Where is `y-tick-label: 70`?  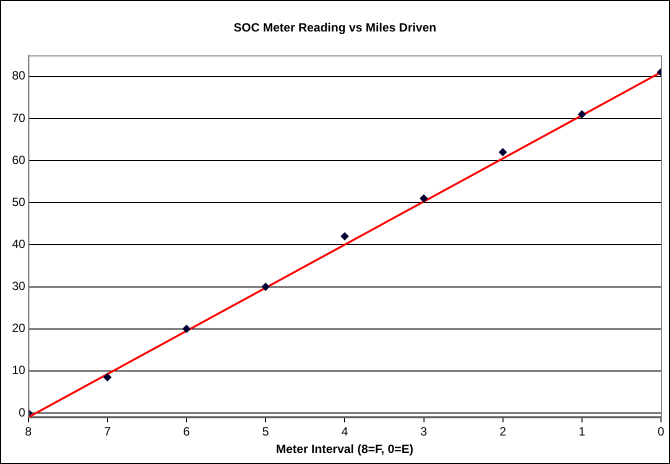 y-tick-label: 70 is located at coordinates (19, 117).